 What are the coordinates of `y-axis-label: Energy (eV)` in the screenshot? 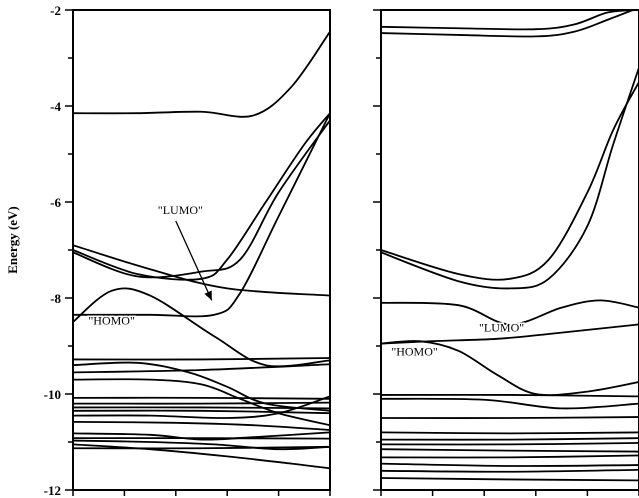 It's located at (12, 240).